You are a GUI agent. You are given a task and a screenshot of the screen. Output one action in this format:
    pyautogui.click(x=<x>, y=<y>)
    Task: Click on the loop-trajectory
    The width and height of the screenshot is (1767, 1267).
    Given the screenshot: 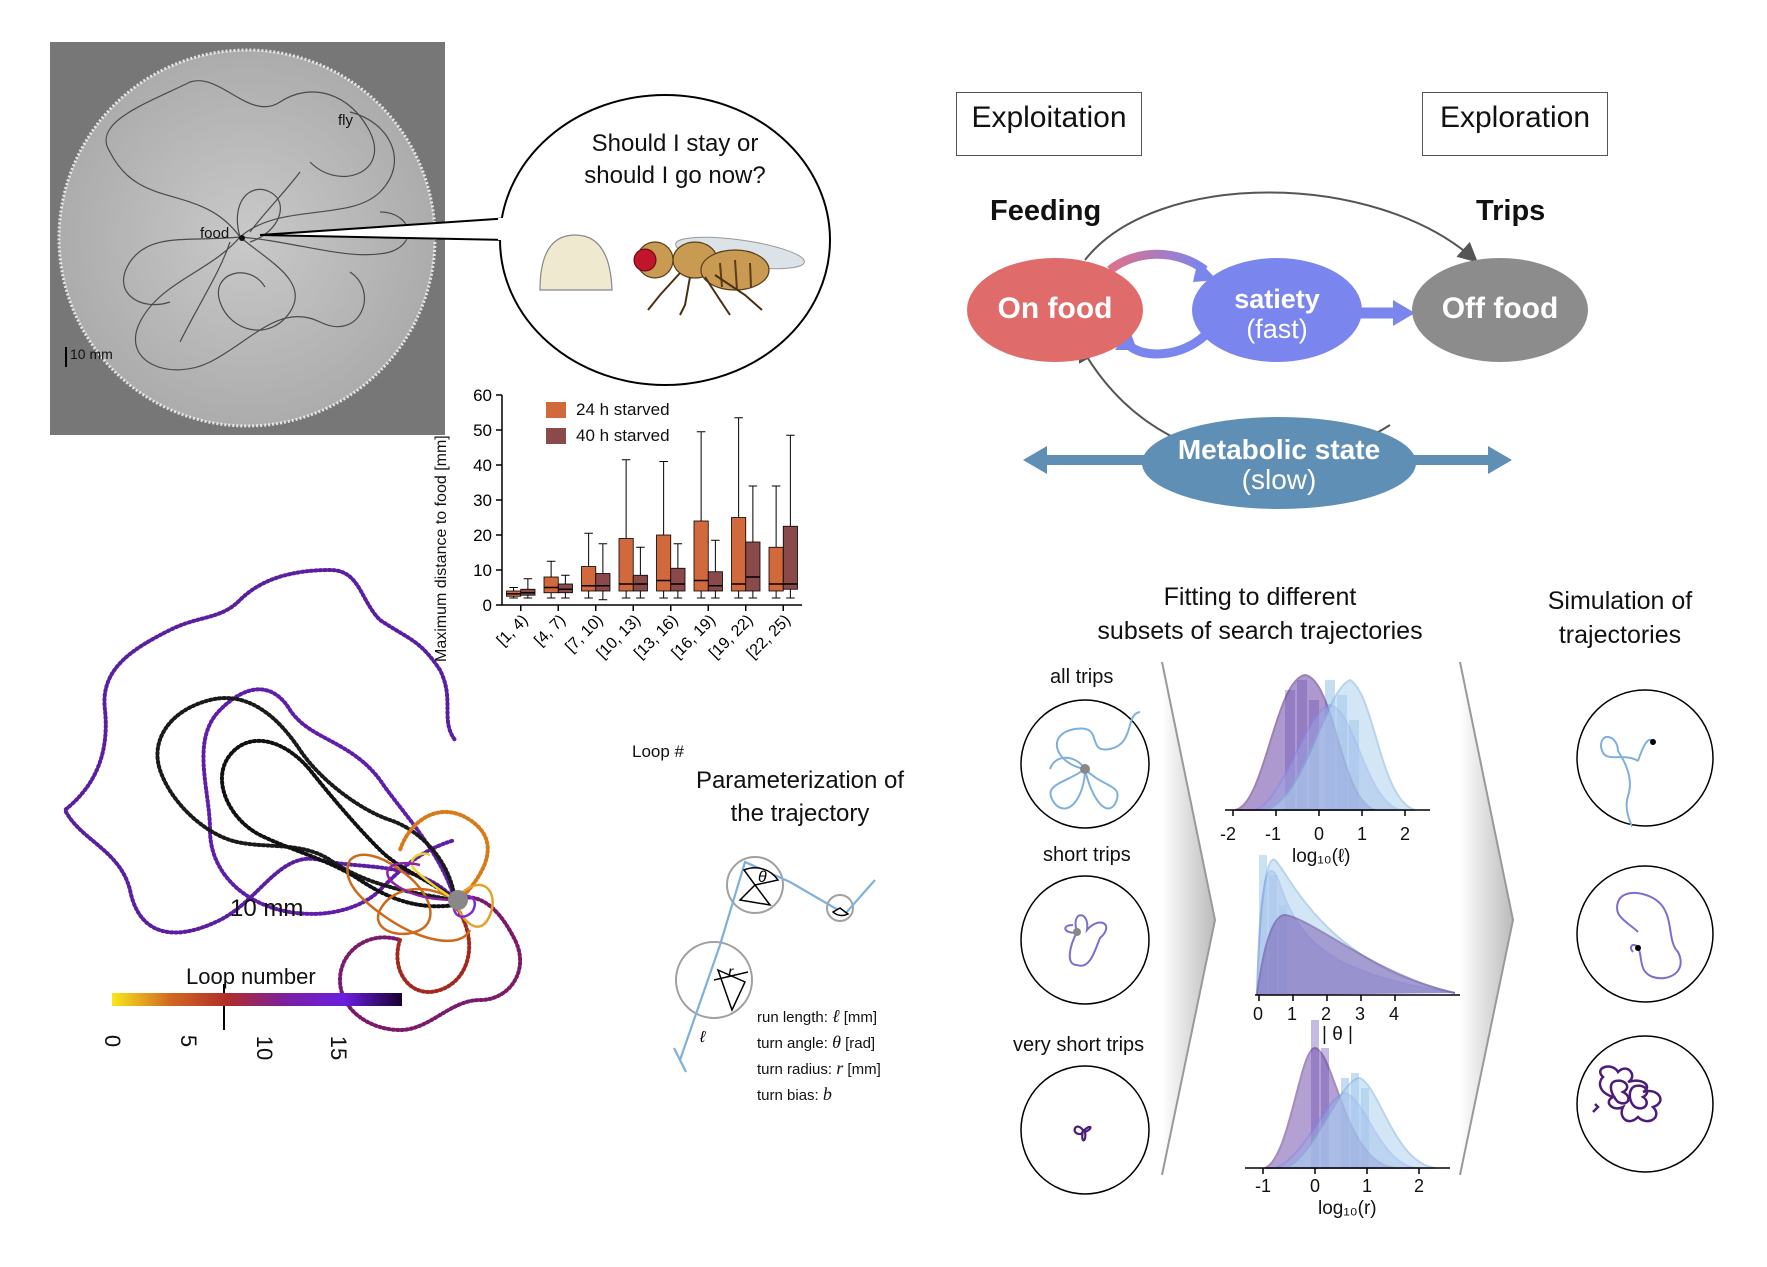 What is the action you would take?
    pyautogui.click(x=292, y=800)
    